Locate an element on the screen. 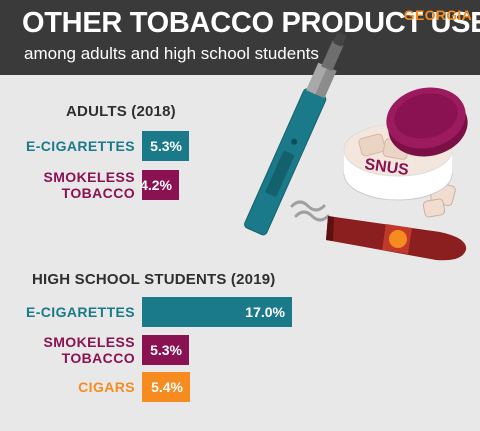 This screenshot has width=480, height=431. snus-label: SNUS is located at coordinates (386, 167).